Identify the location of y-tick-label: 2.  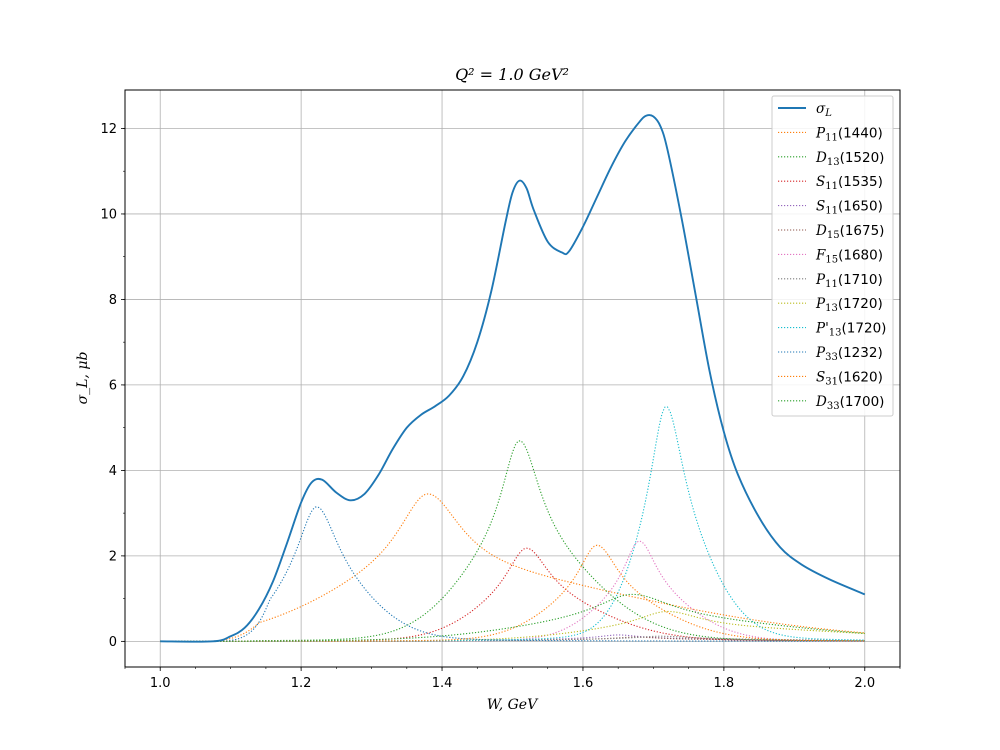
(113, 556).